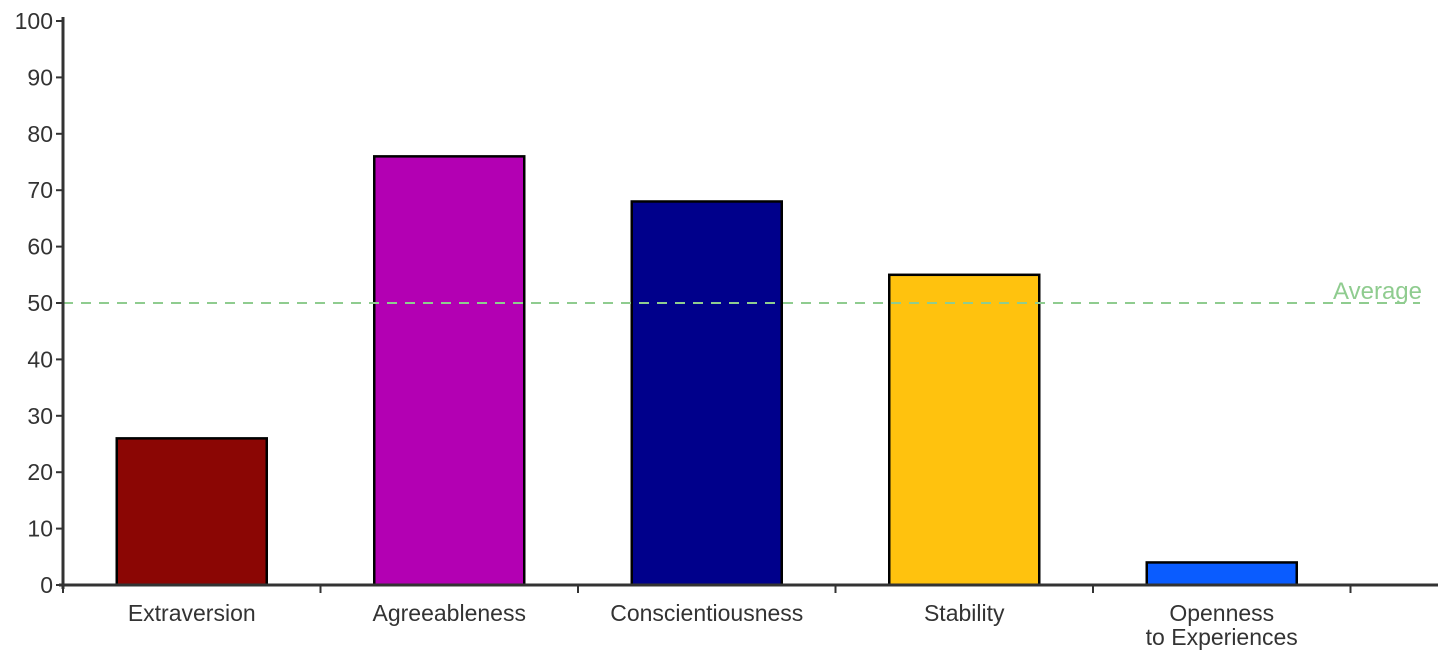  Describe the element at coordinates (449, 613) in the screenshot. I see `x-category-label: Agreeableness` at that location.